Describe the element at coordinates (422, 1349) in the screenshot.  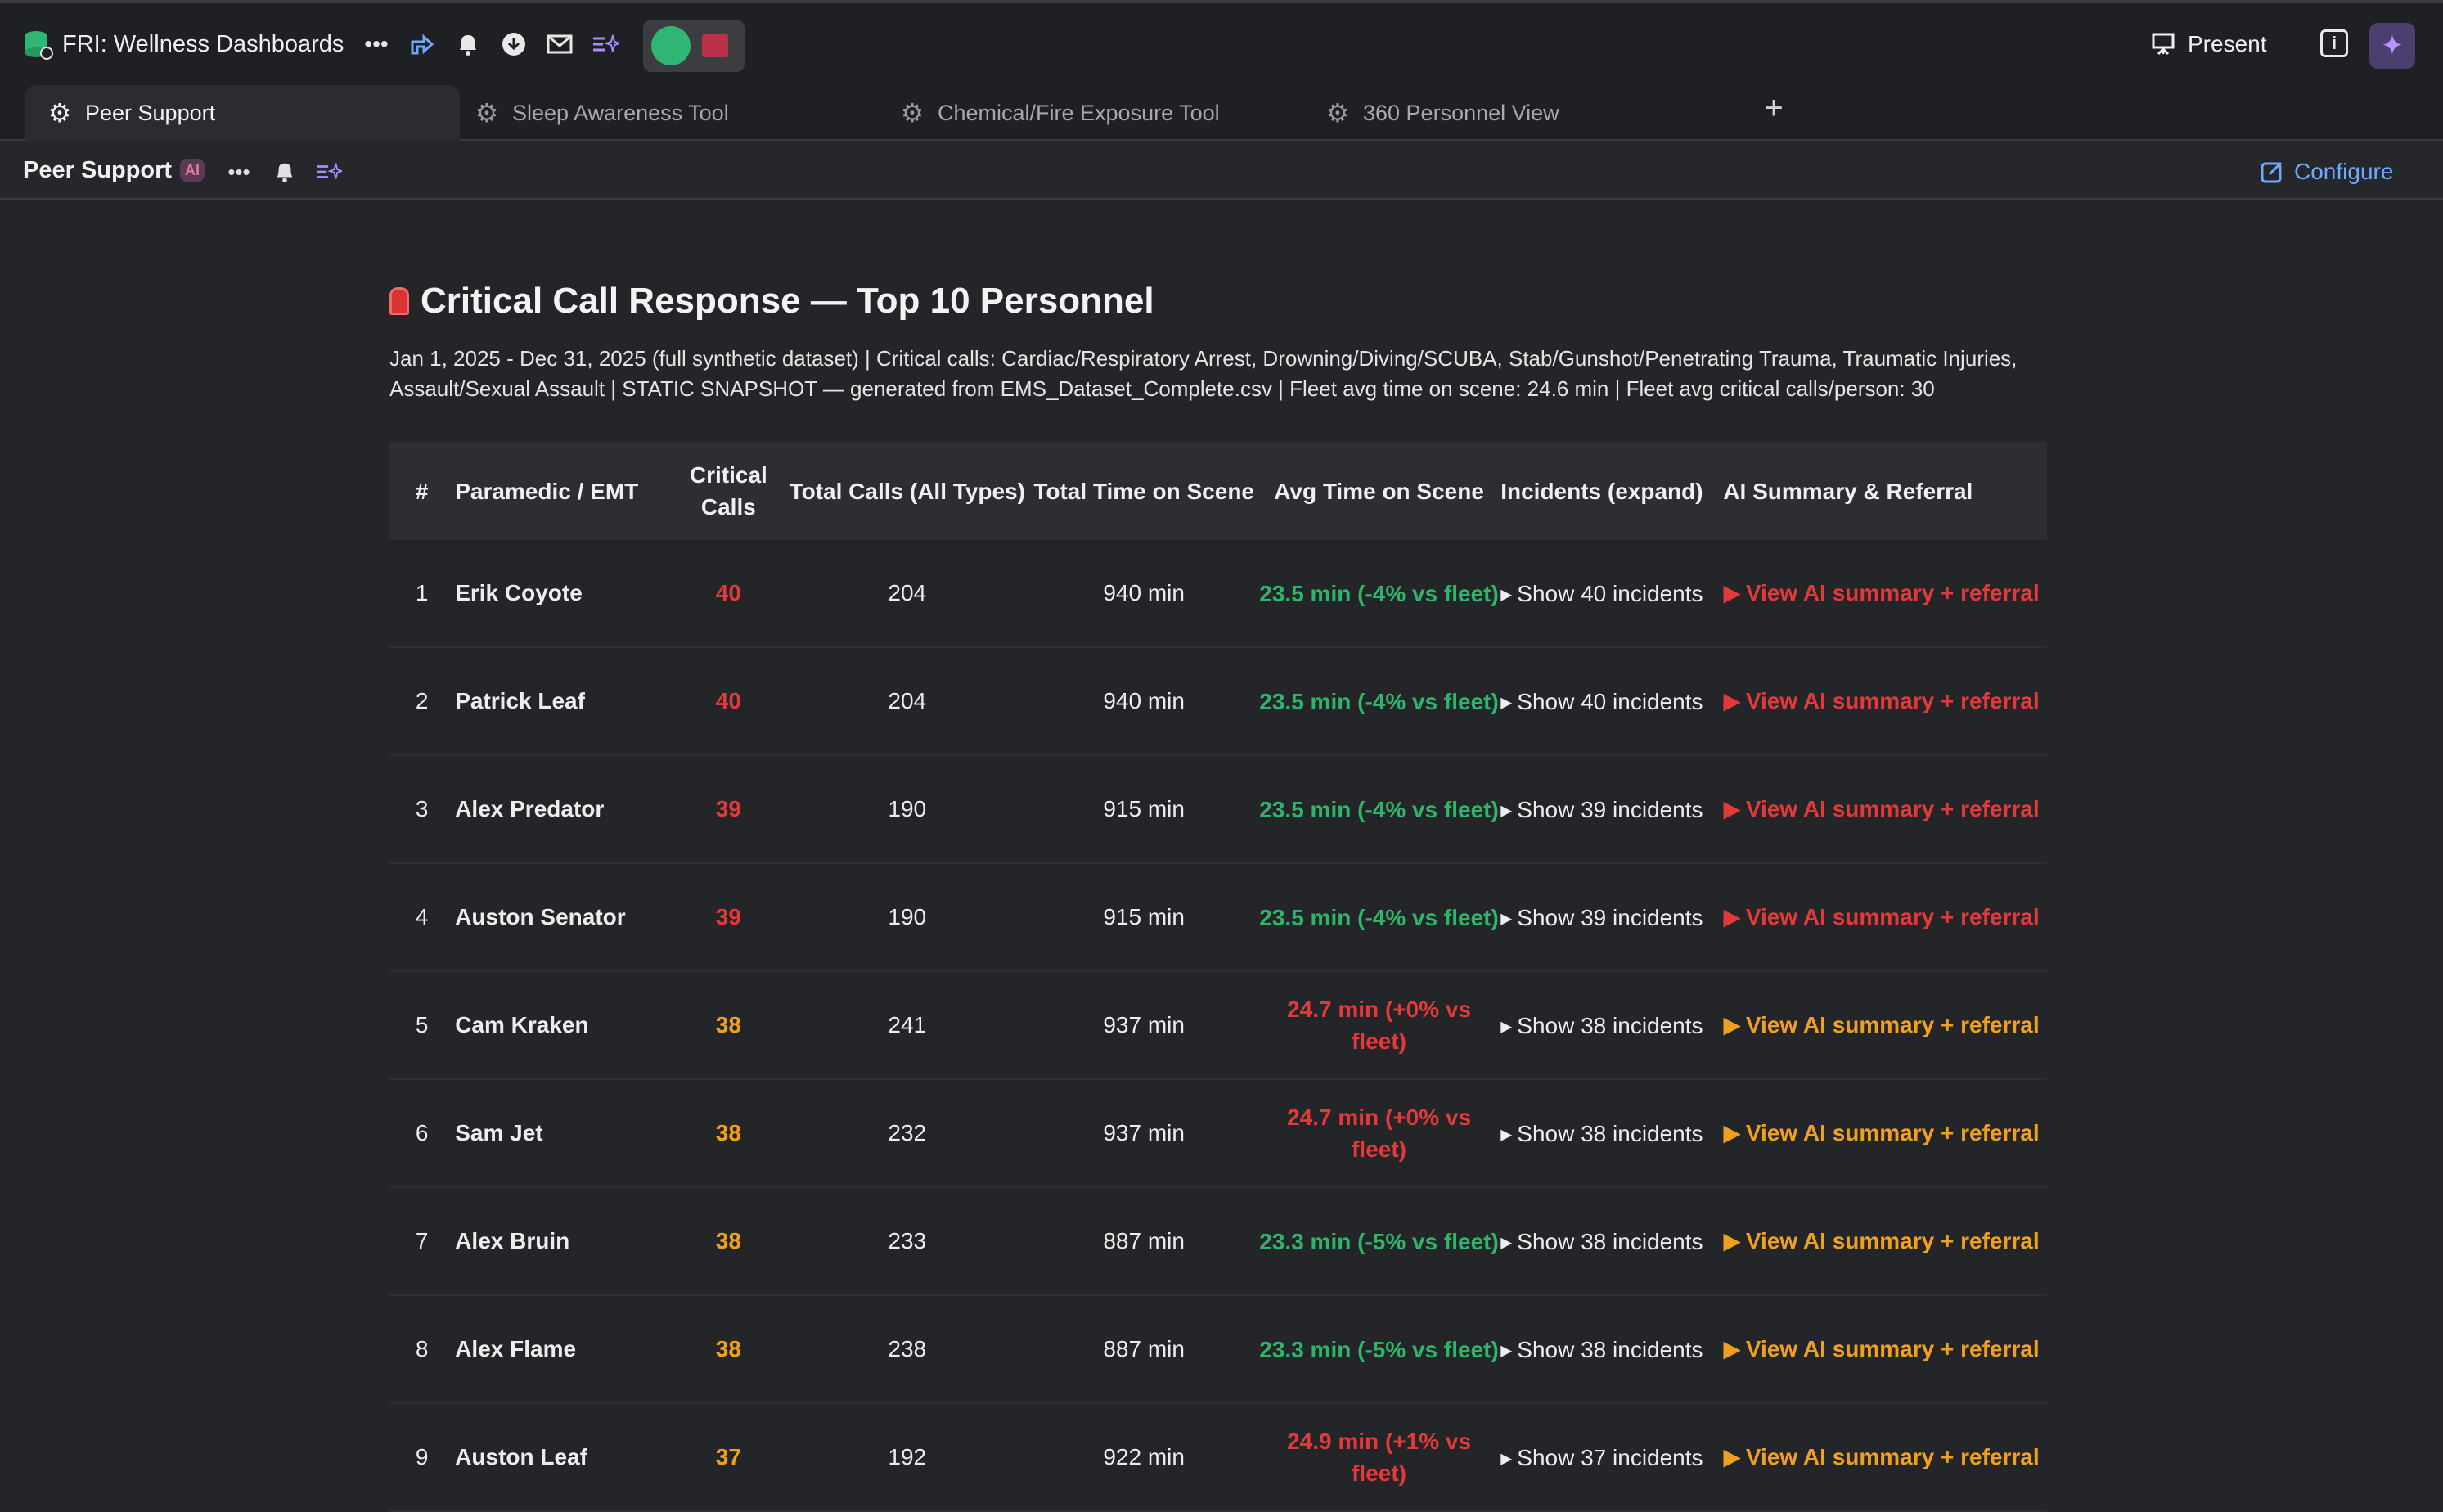
I see `row-rank: 8` at that location.